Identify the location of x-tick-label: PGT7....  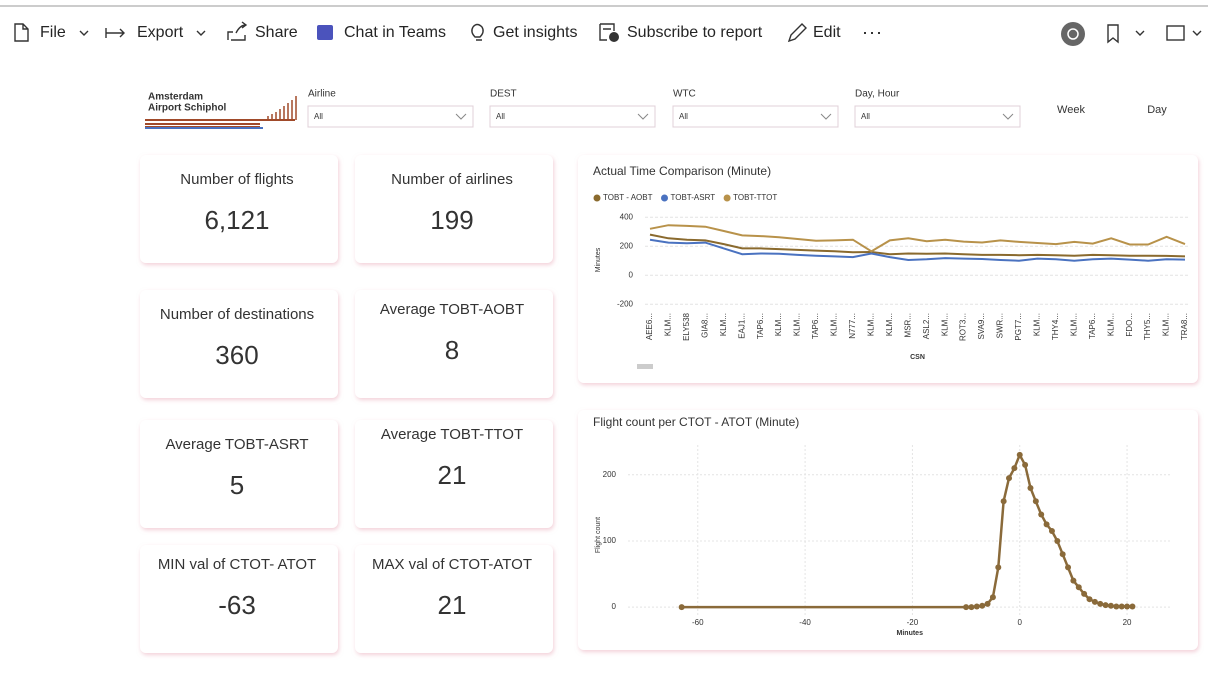
(1018, 327).